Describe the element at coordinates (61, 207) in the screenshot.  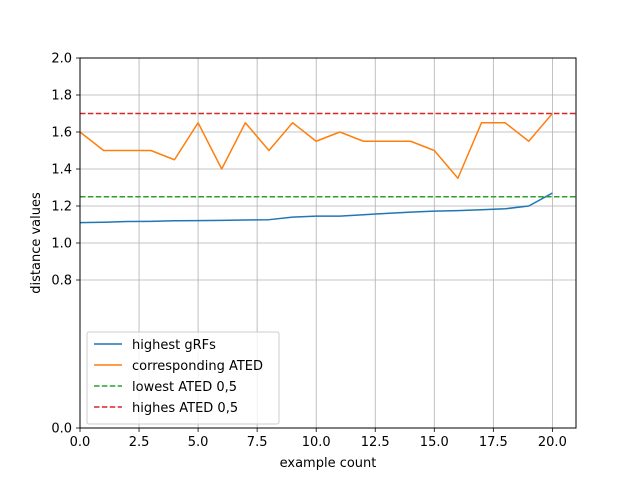
I see `y-tick-label: 1.2` at that location.